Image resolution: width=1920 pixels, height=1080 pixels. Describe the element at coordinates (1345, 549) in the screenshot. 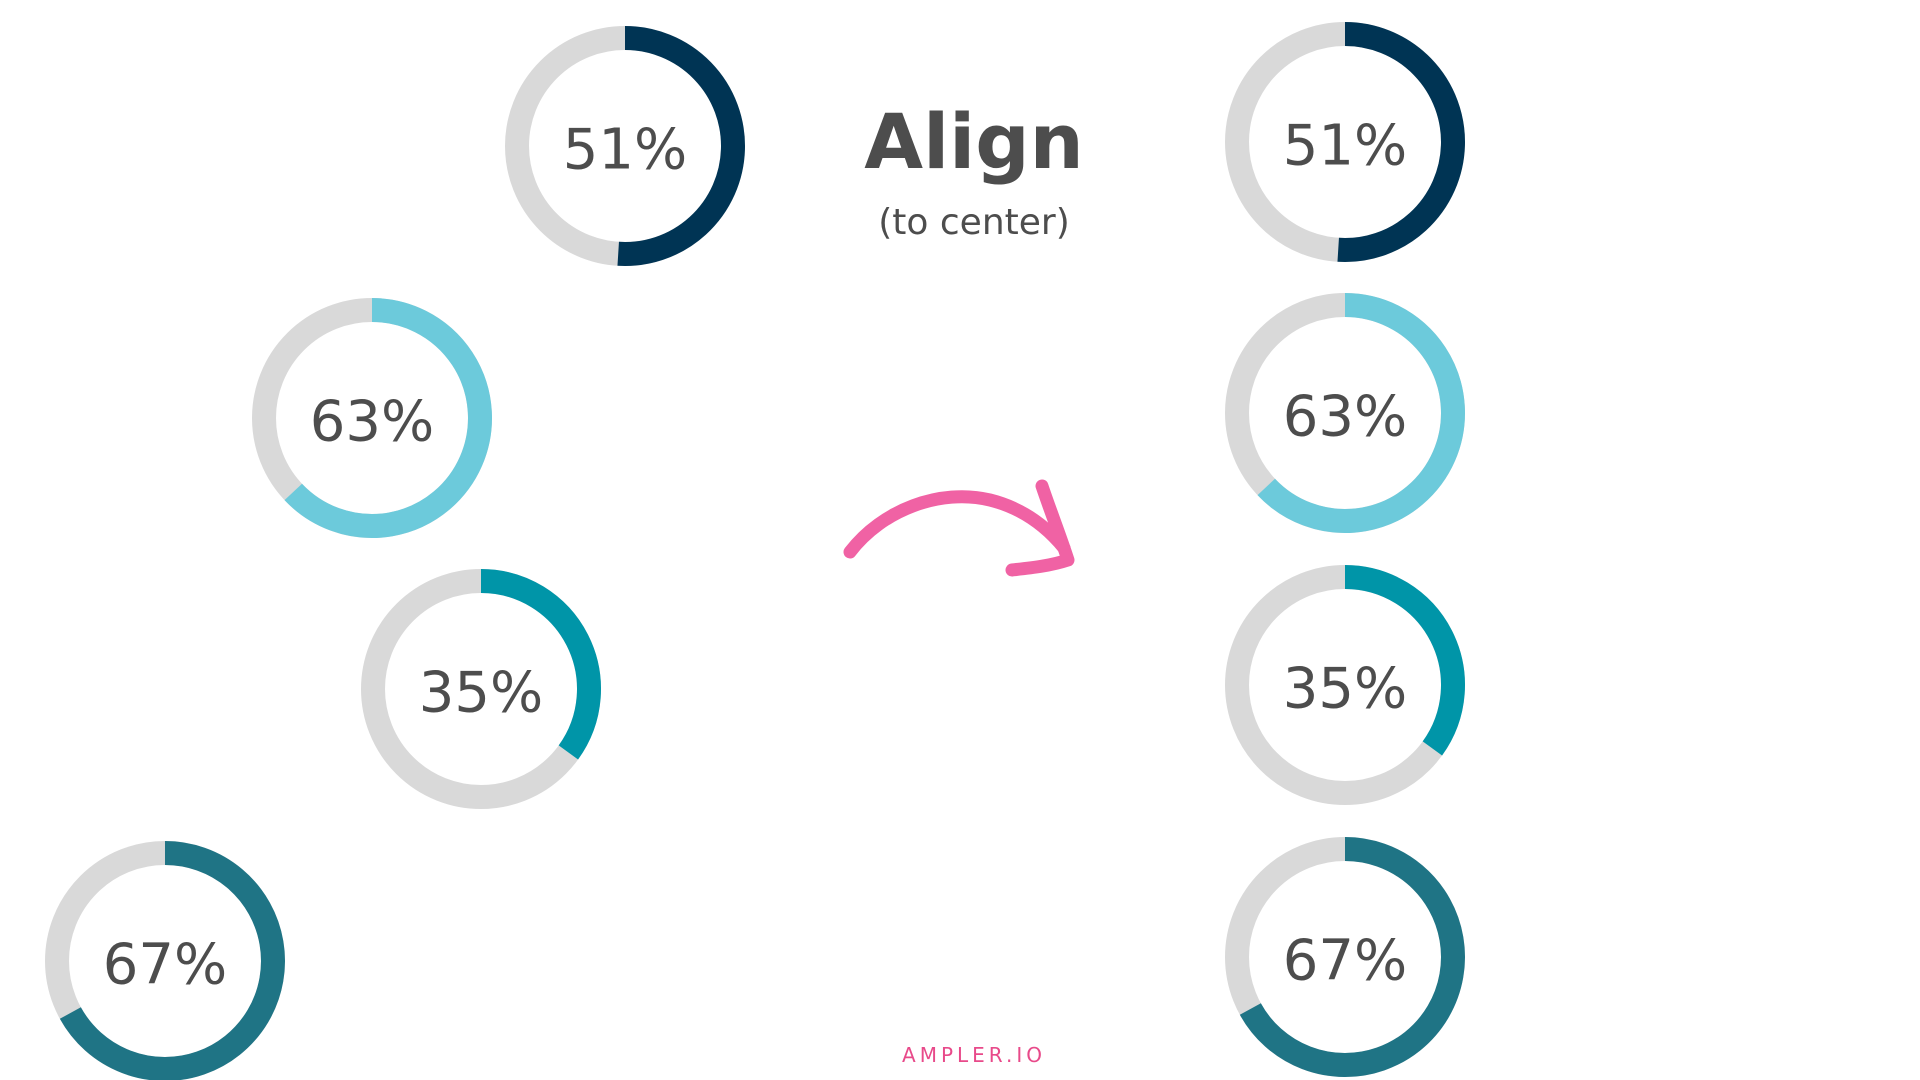

I see `aligned-donuts-group: 51% 63% 35% 67%` at that location.